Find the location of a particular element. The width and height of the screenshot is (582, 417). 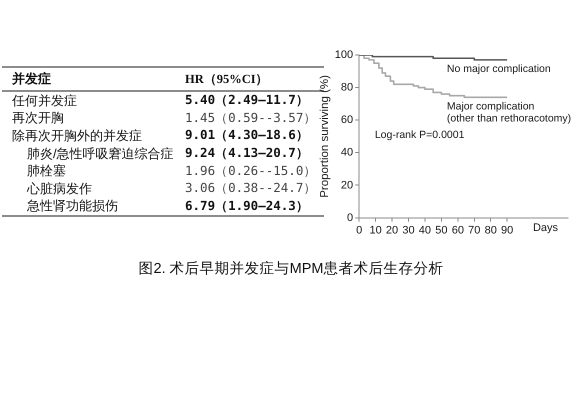

x-tick-label: 50 is located at coordinates (441, 230).